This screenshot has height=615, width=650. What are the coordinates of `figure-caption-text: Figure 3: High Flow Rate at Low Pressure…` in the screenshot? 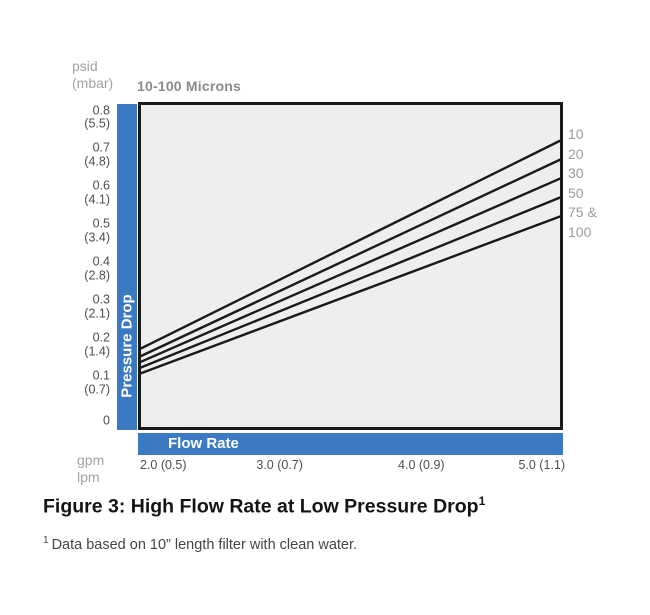 It's located at (261, 506).